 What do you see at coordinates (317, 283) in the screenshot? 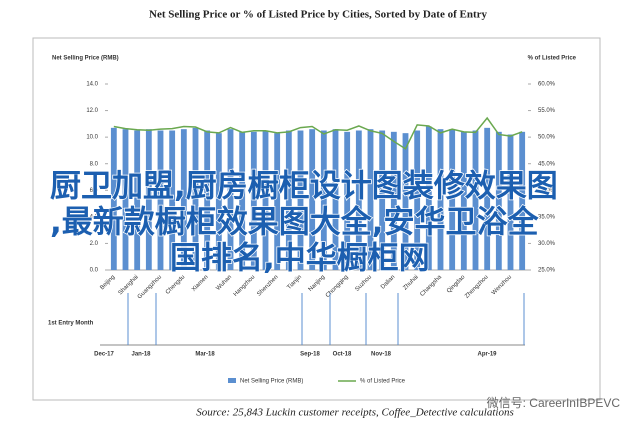
I see `x-tick-label: Nanjing` at bounding box center [317, 283].